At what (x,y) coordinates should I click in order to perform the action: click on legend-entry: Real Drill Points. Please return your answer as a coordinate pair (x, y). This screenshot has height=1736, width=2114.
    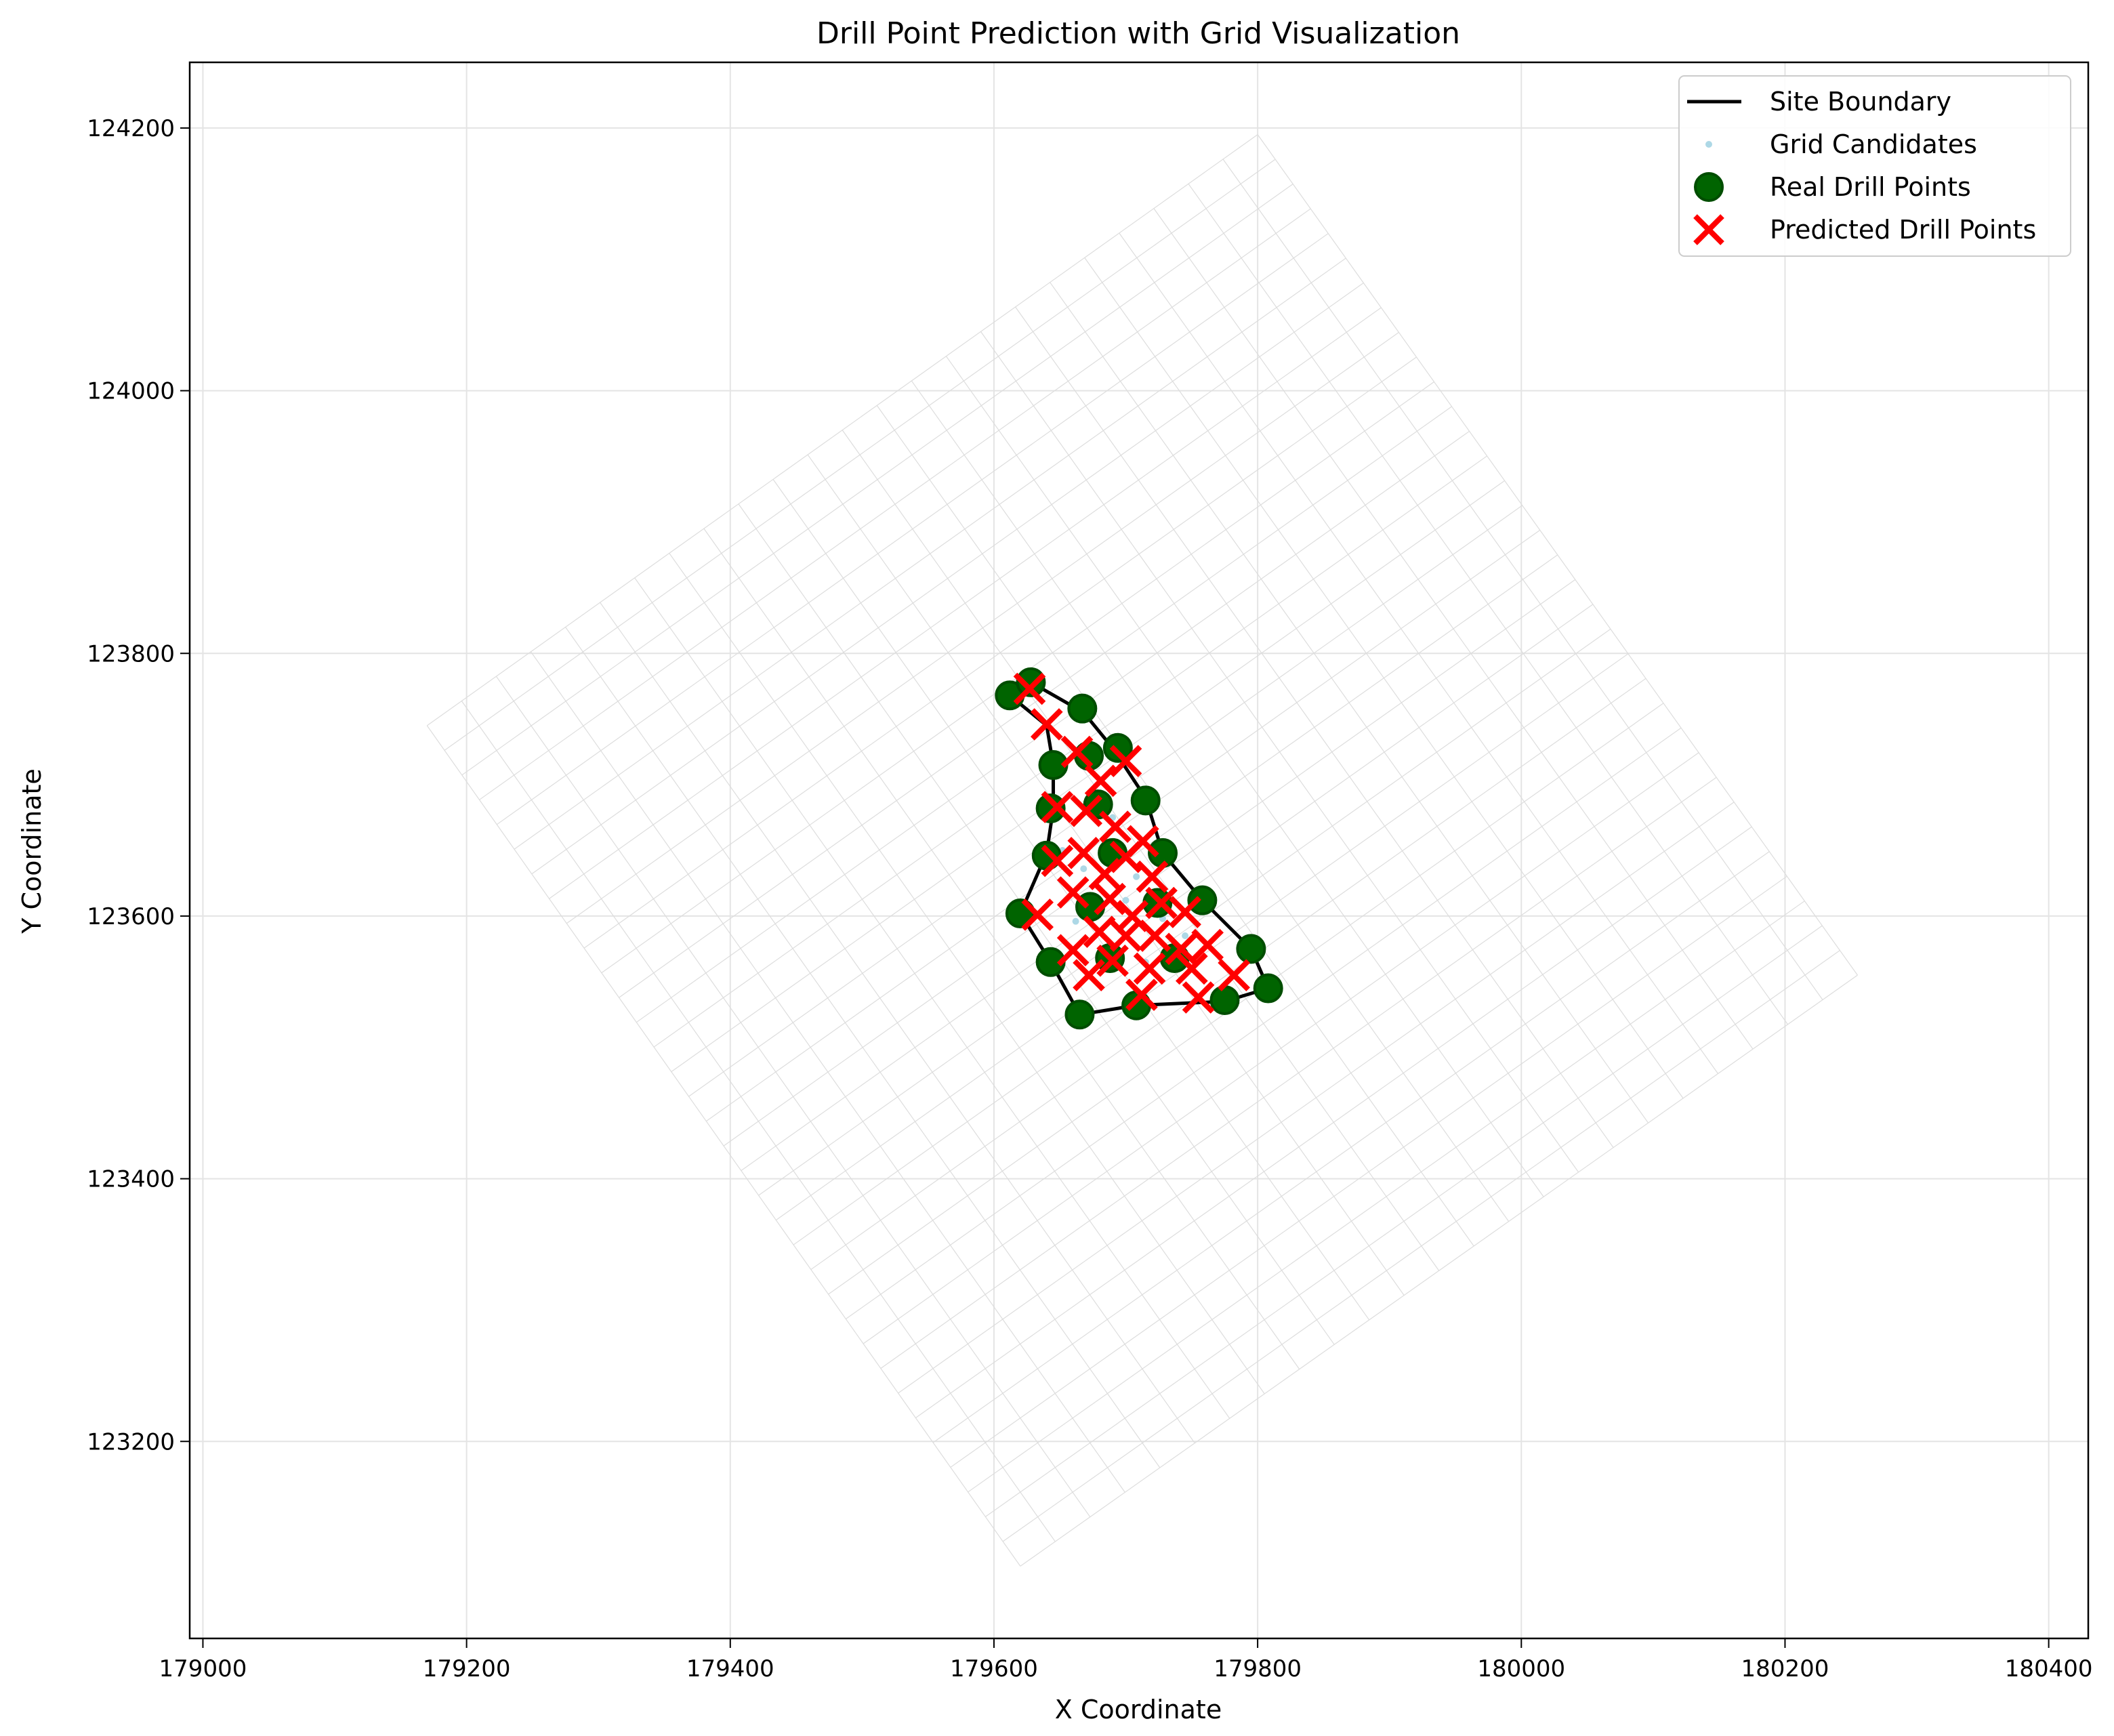
    Looking at the image, I should click on (1832, 187).